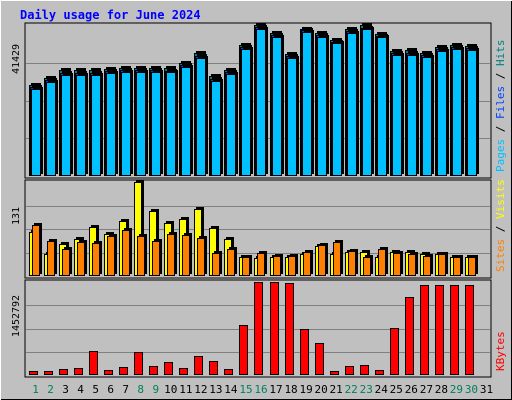  Describe the element at coordinates (305, 389) in the screenshot. I see `x-tick-label-day-19: 19` at that location.